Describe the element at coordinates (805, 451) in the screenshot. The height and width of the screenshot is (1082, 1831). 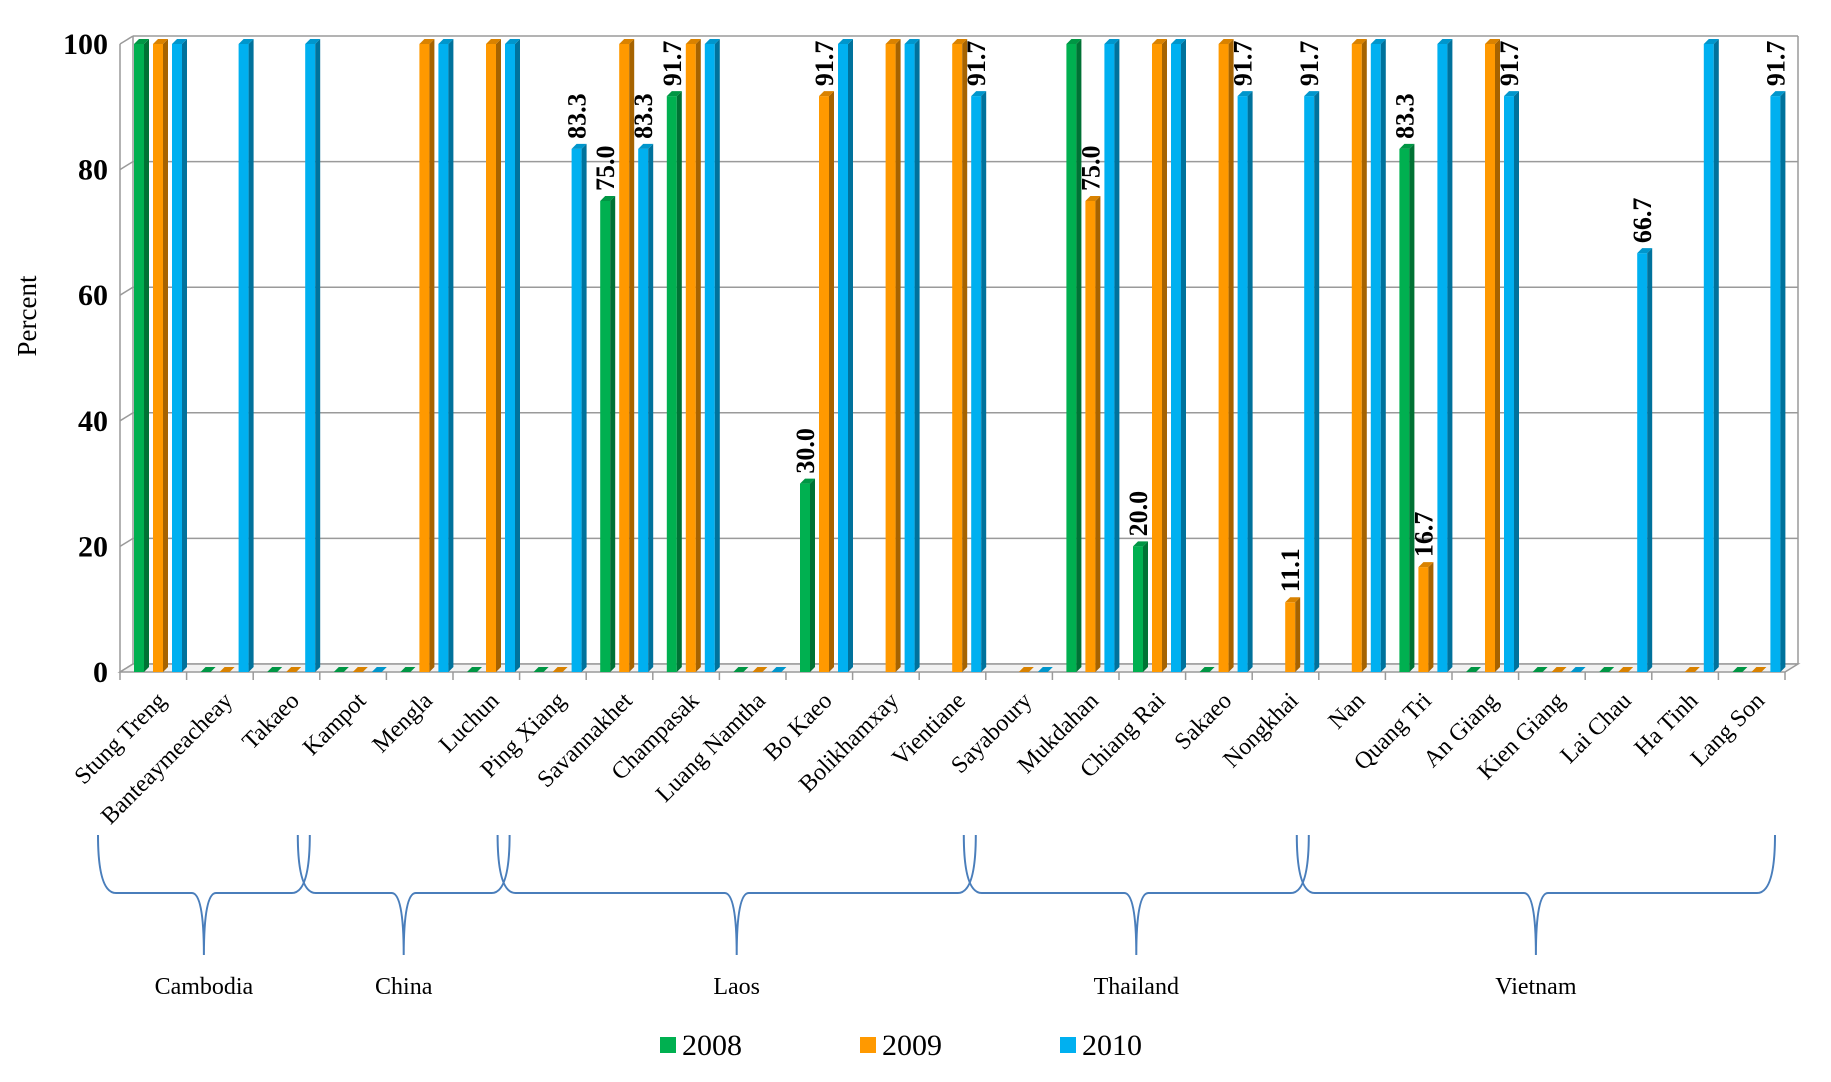
I see `data-label: 30.0` at that location.